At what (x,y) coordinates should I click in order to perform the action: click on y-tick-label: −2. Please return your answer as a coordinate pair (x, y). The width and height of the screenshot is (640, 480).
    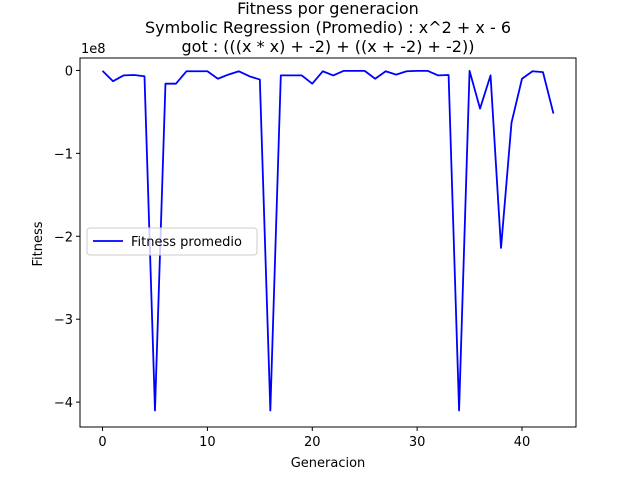
    Looking at the image, I should click on (63, 237).